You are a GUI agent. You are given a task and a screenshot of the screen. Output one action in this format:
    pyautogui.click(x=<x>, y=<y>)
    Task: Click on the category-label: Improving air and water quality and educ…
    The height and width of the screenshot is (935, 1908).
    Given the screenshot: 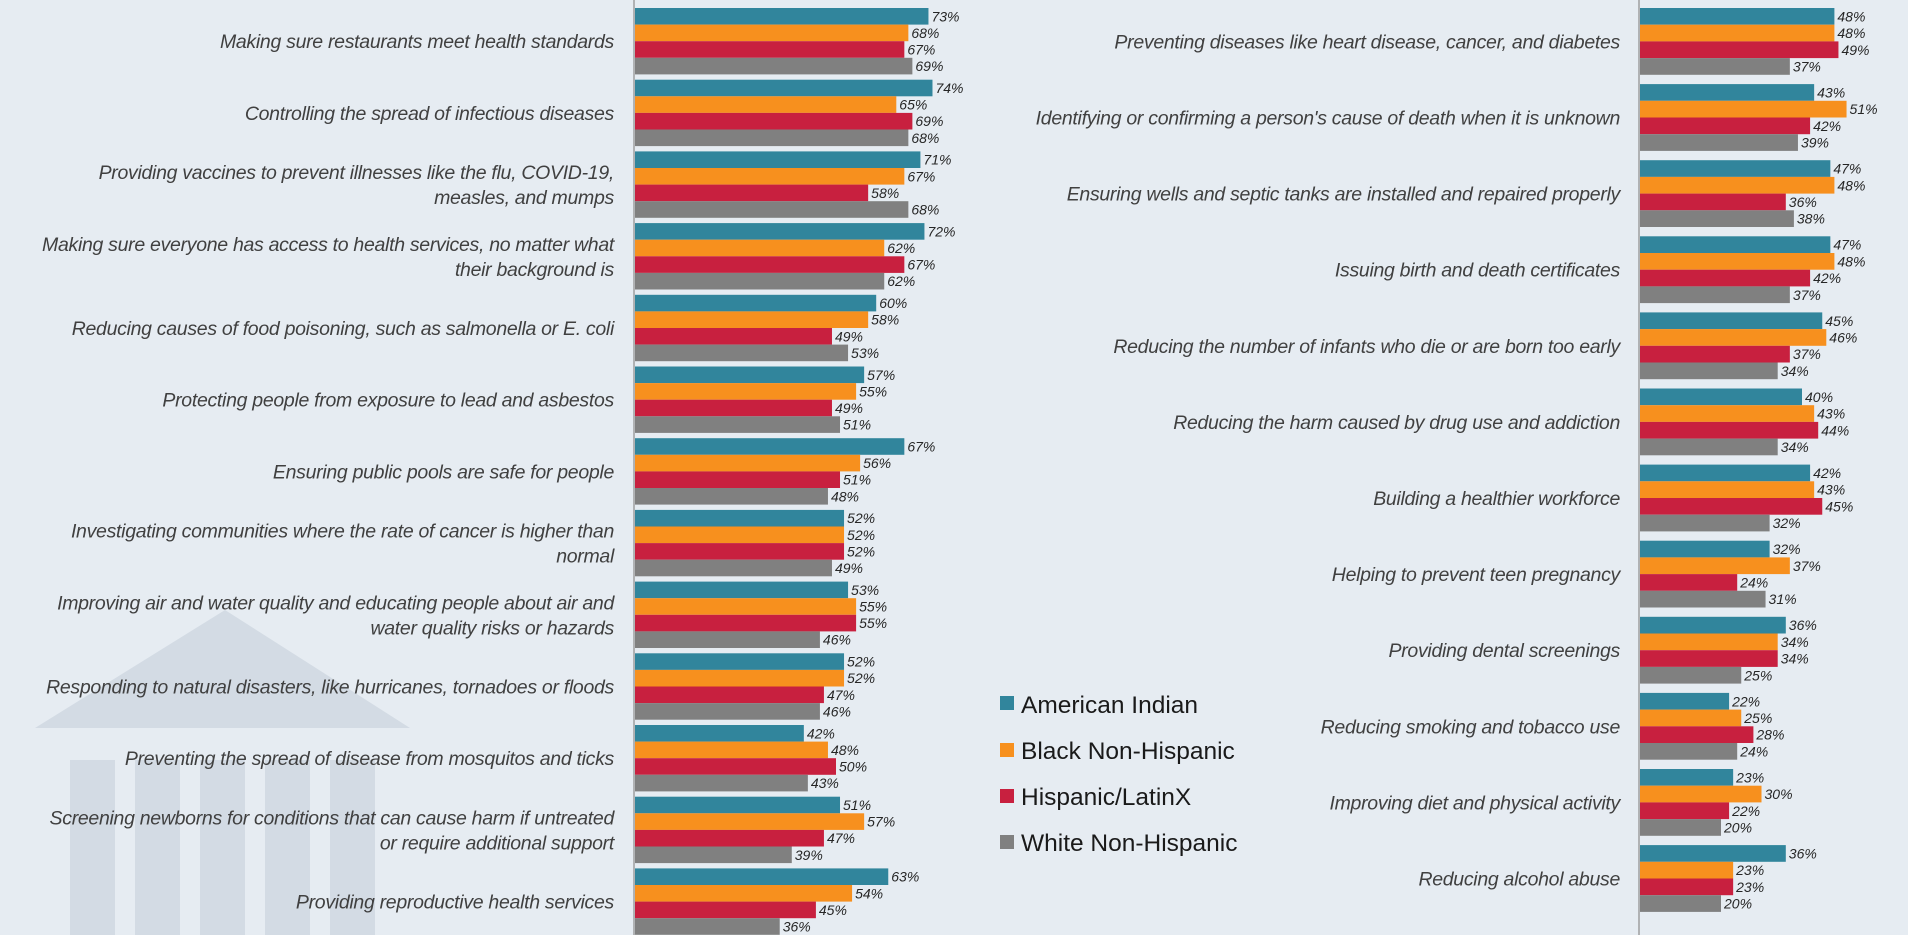 What is the action you would take?
    pyautogui.click(x=336, y=603)
    